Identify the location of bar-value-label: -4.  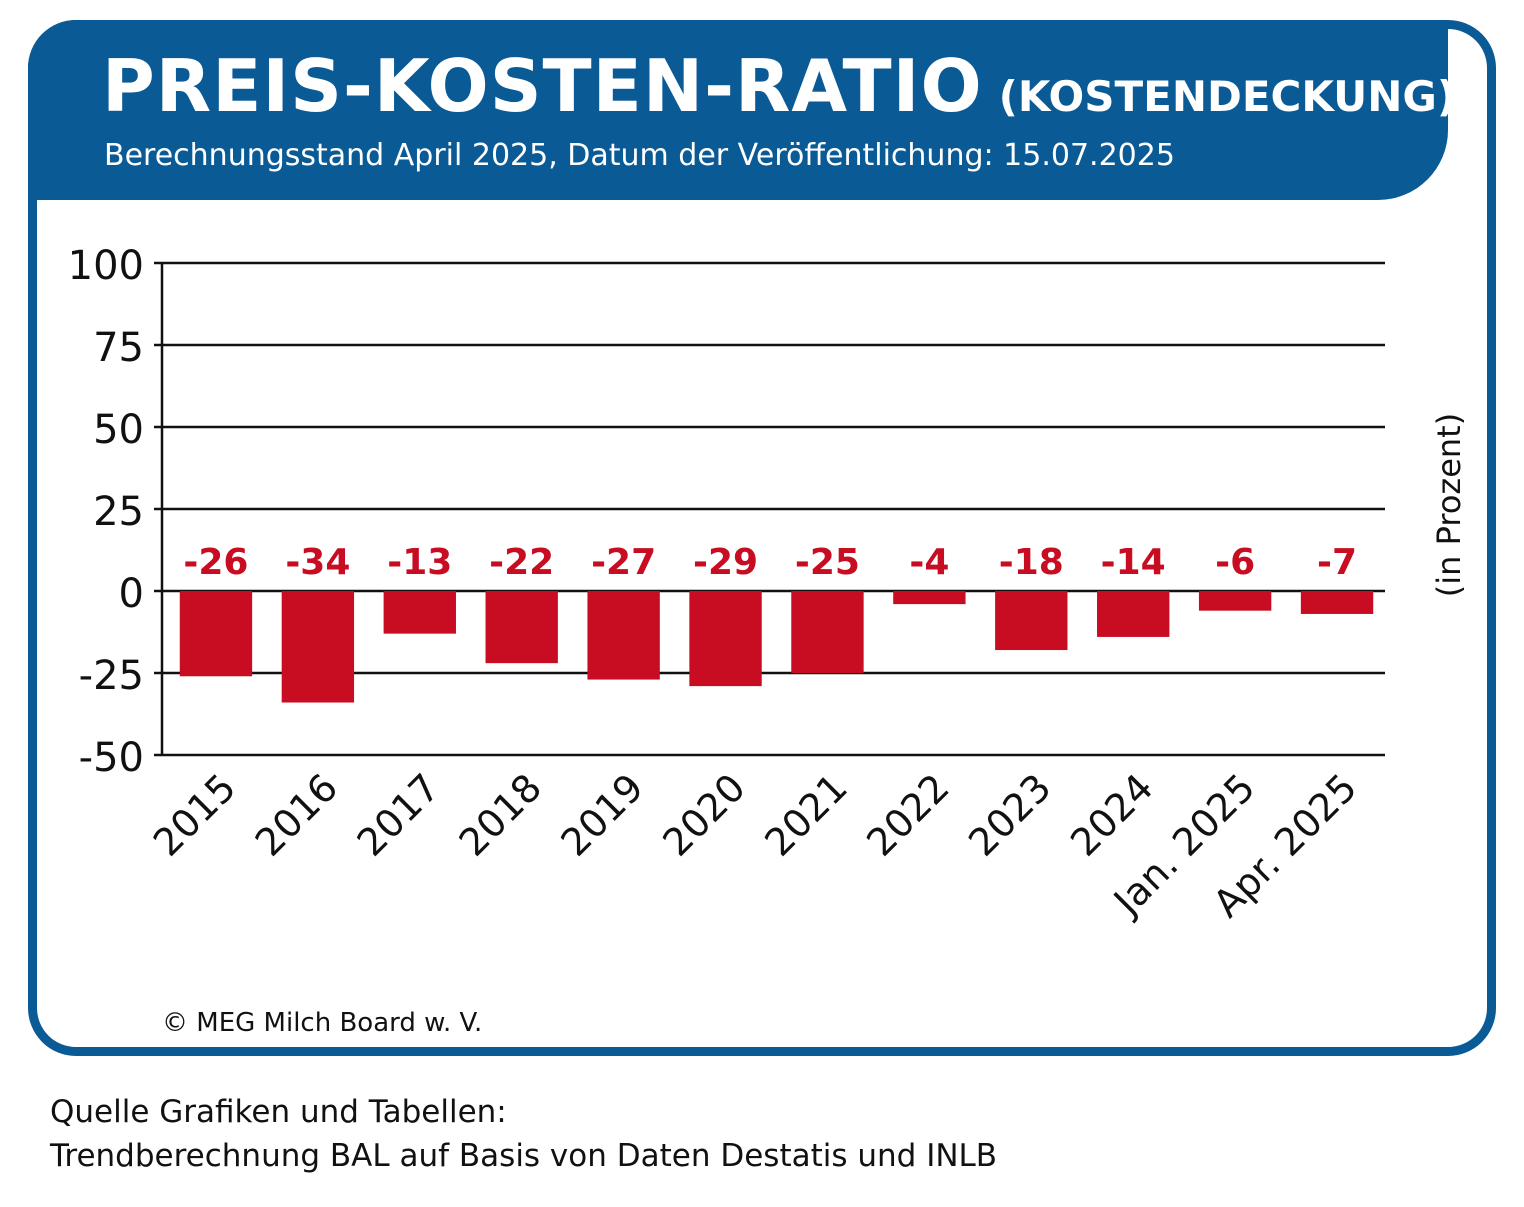
(929, 562).